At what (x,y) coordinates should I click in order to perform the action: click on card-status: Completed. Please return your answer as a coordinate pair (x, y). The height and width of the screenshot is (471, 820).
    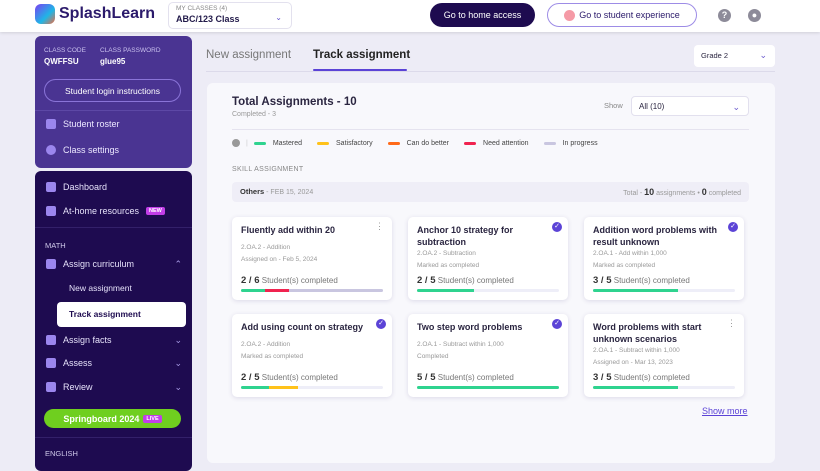
    Looking at the image, I should click on (433, 356).